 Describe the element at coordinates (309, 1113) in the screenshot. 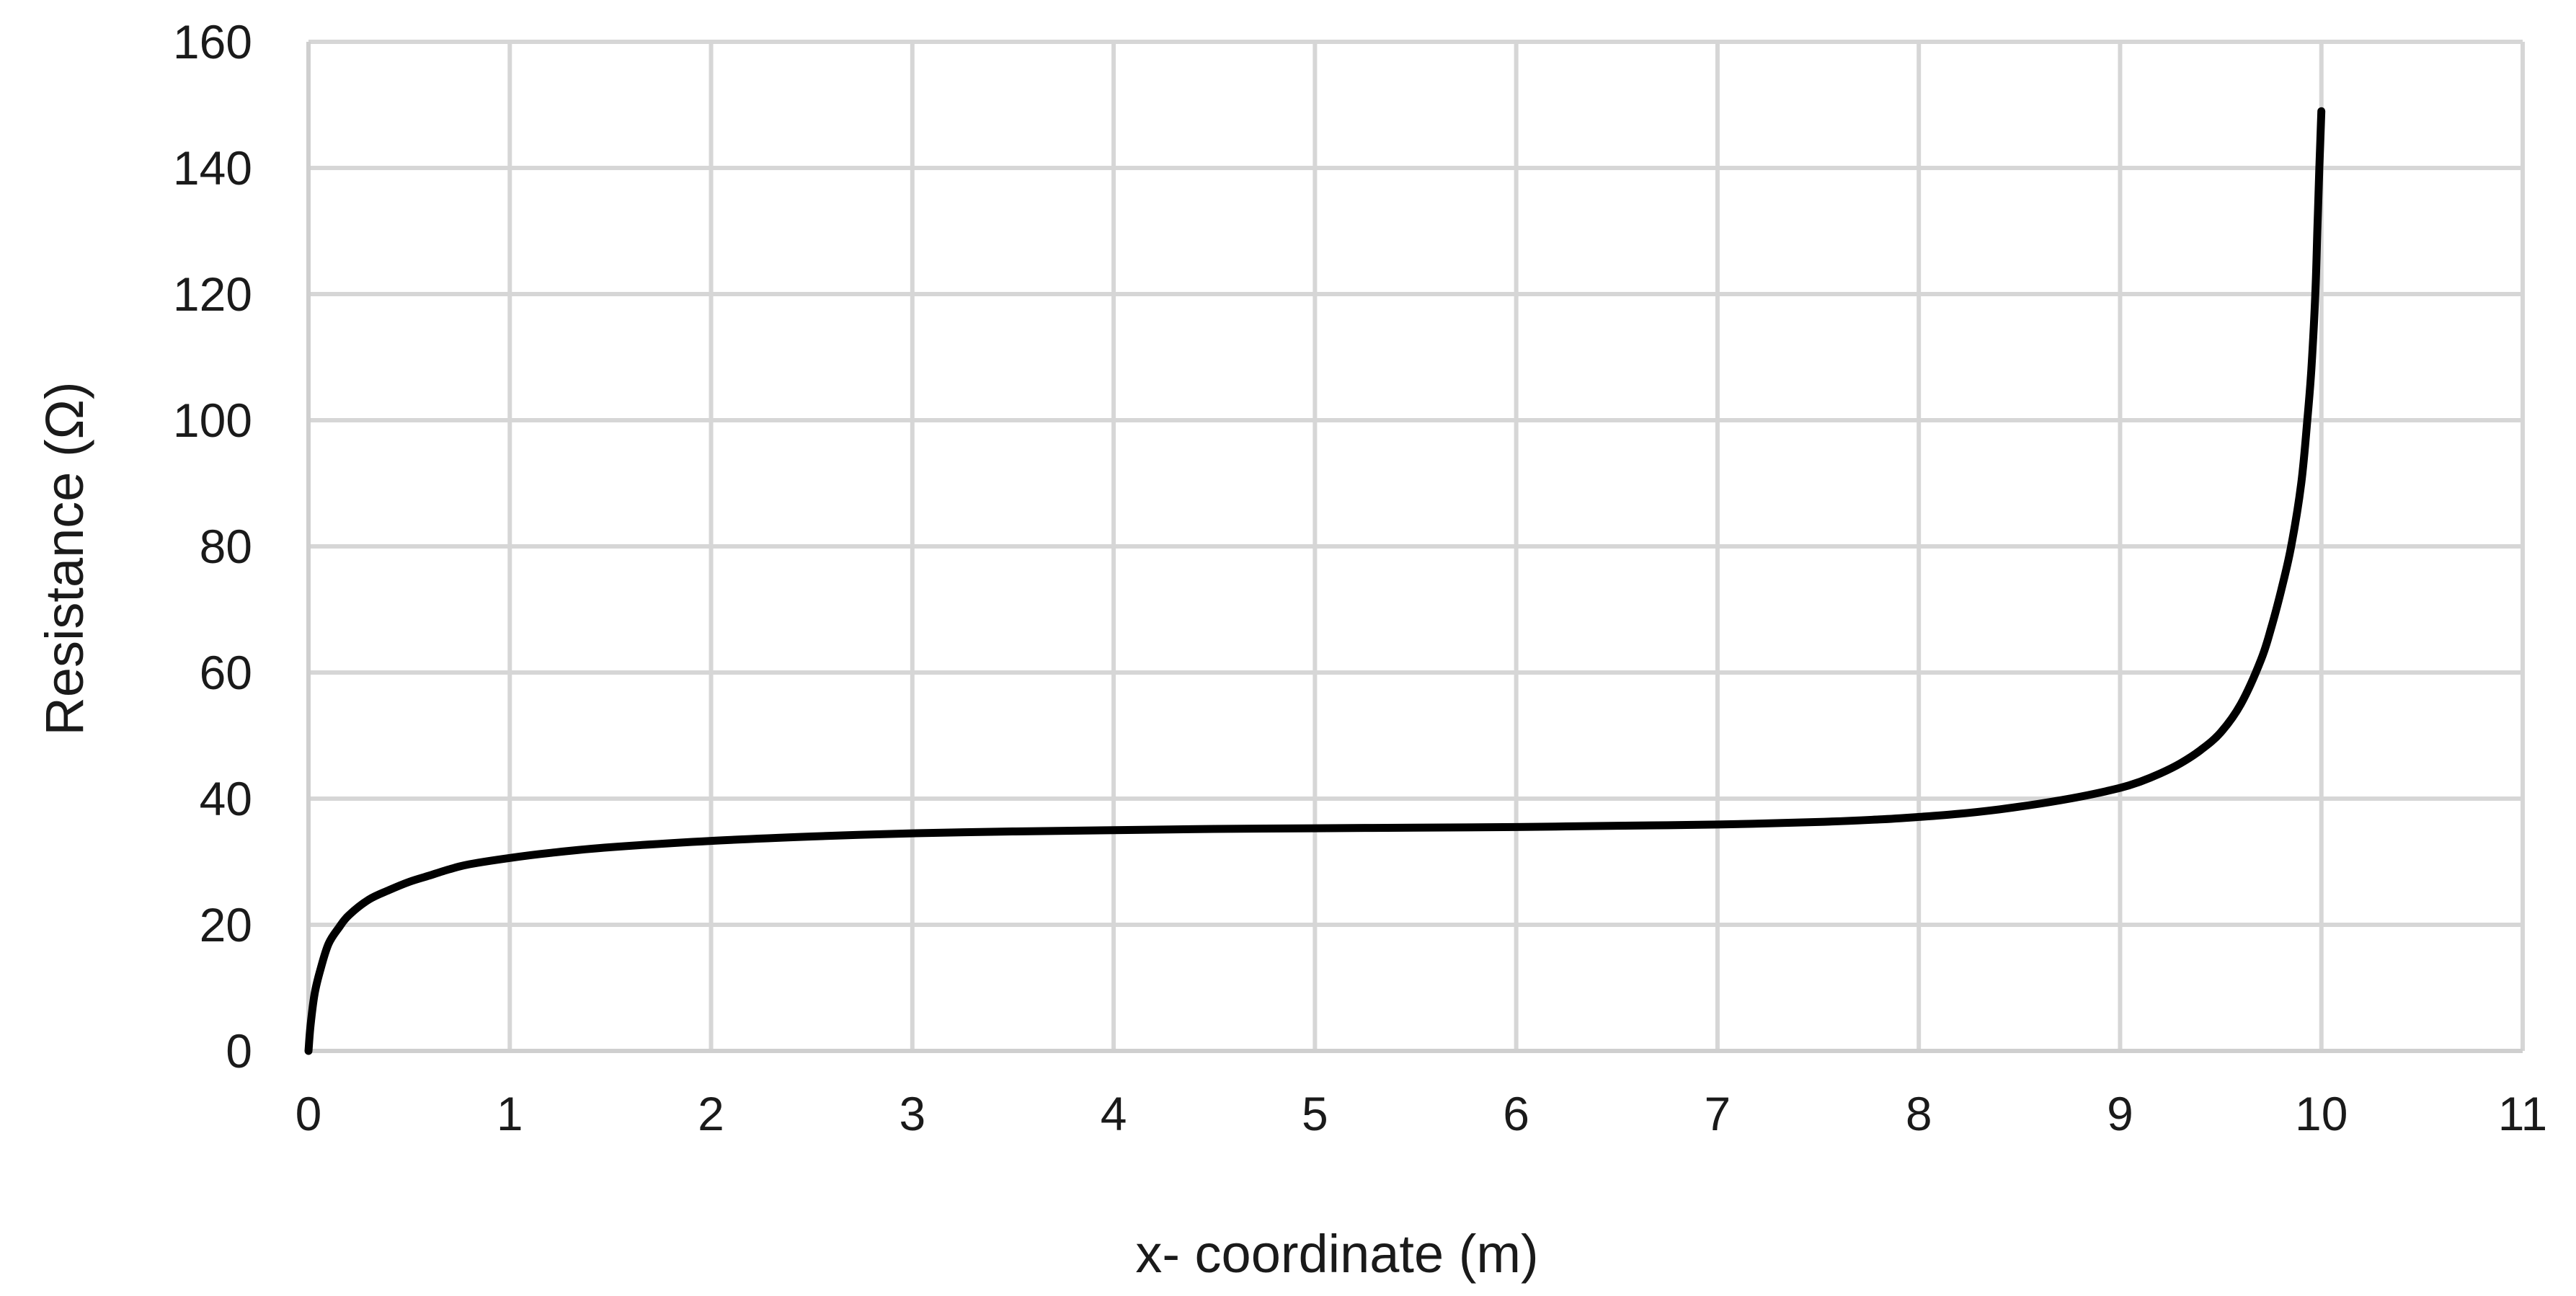

I see `x-tick-label: 0` at that location.